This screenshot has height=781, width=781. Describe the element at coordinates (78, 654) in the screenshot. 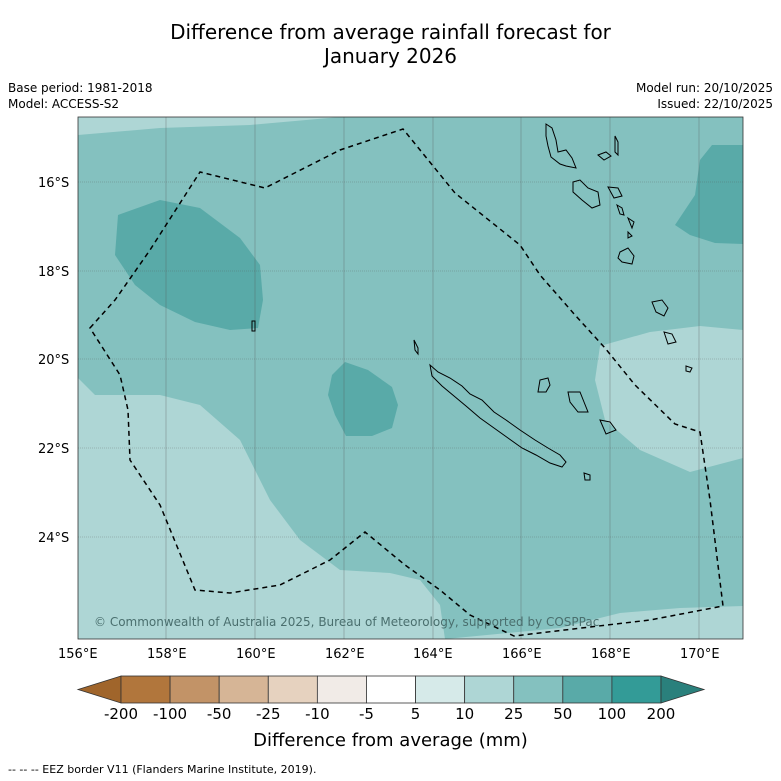

I see `lon-label-156e: 156°E` at that location.